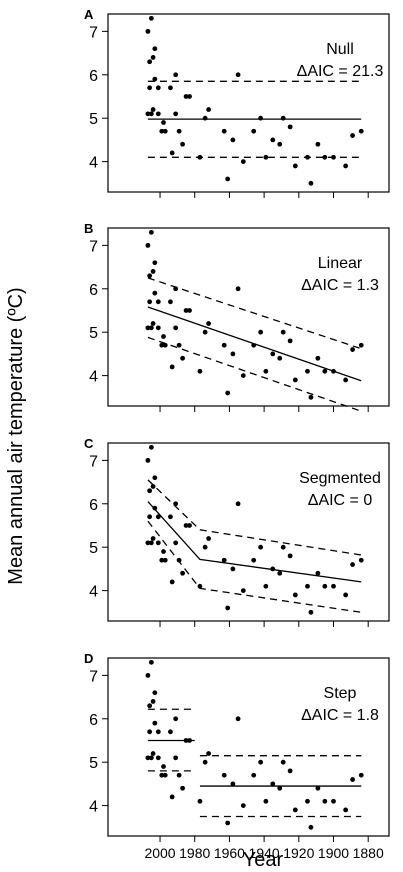  I want to click on x-tick-label: 1920, so click(298, 853).